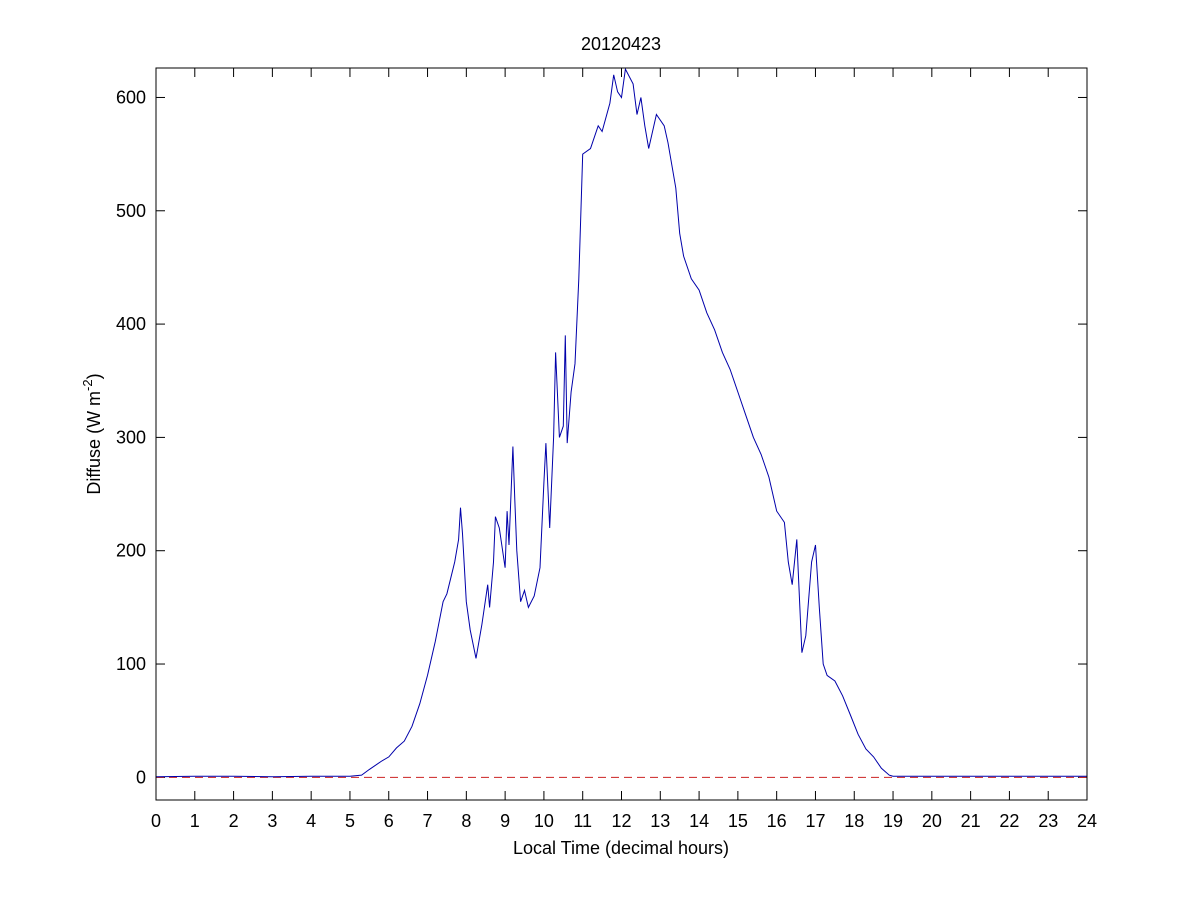  Describe the element at coordinates (621, 848) in the screenshot. I see `x-axis-label: Local Time (decimal hours)` at that location.